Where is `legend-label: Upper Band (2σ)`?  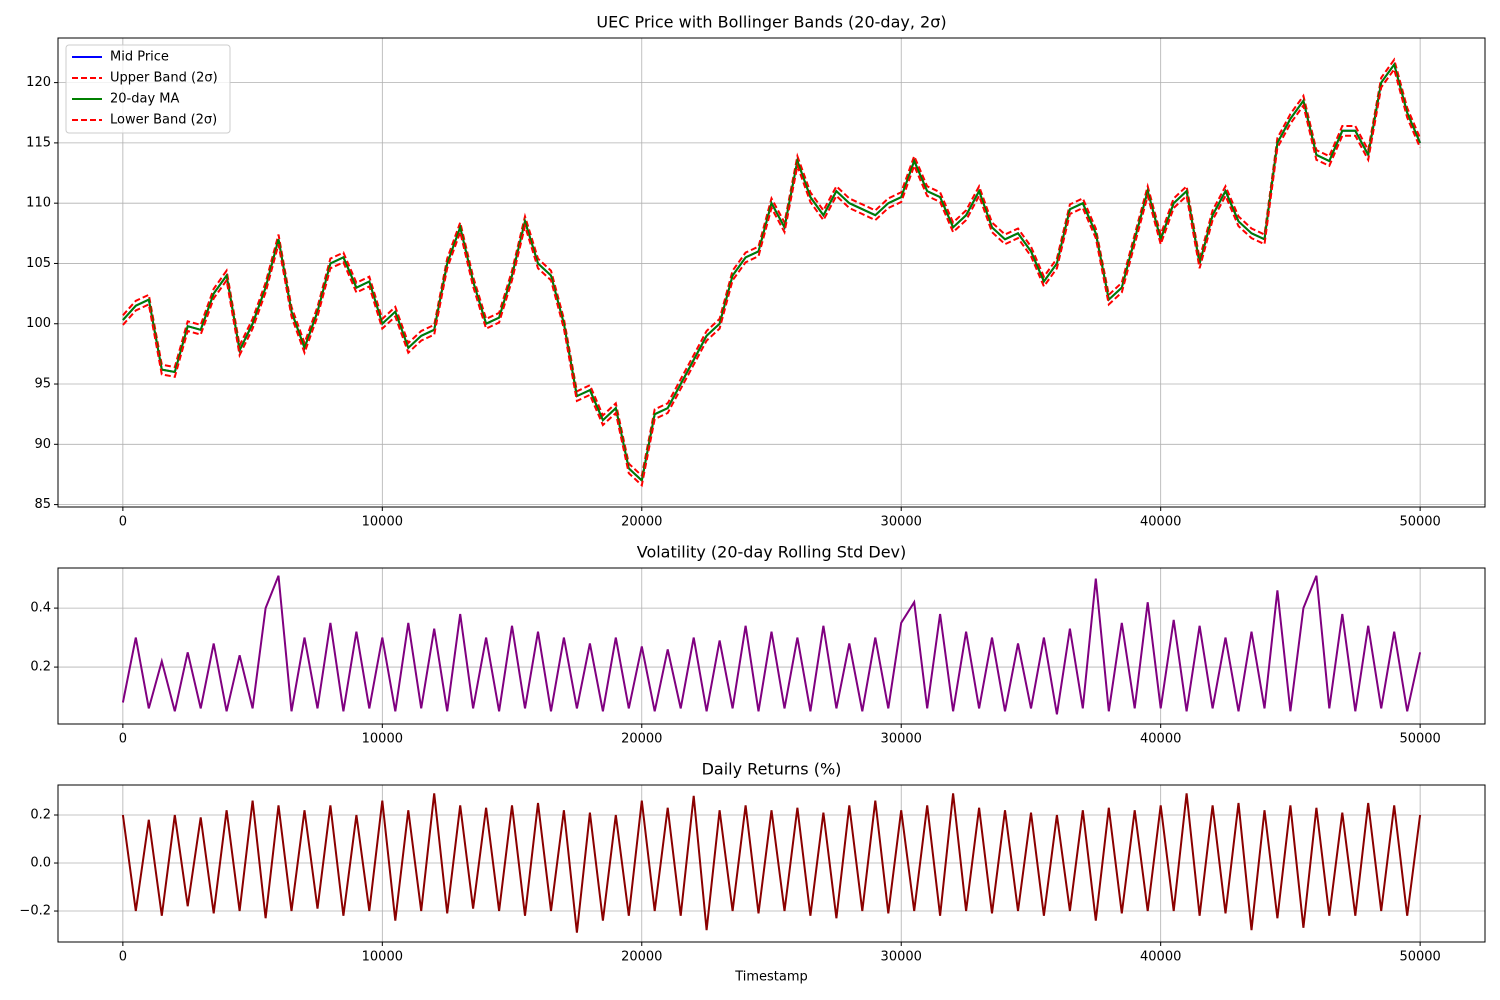
legend-label: Upper Band (2σ) is located at coordinates (164, 78).